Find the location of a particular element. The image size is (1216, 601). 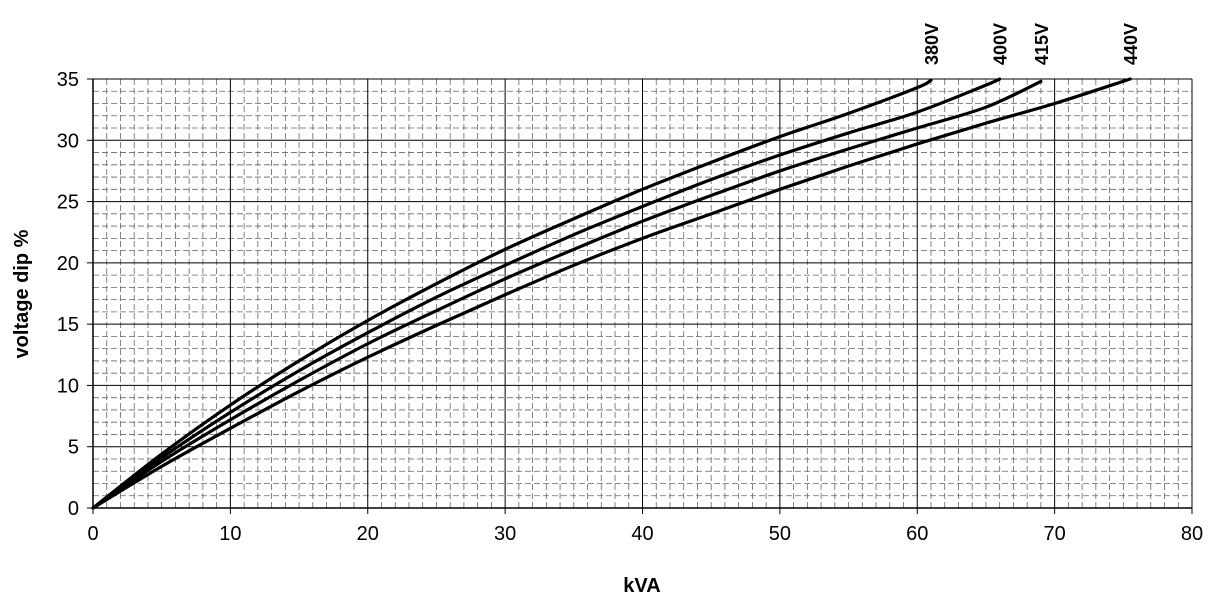

x-tick-label: 30 is located at coordinates (505, 534).